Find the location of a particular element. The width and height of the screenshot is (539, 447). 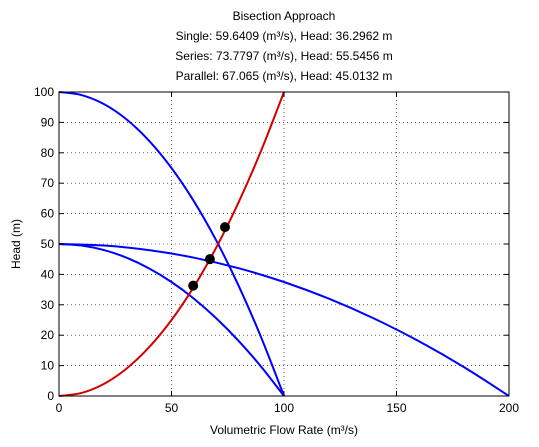

x-tick-label-3: 150 is located at coordinates (396, 408).